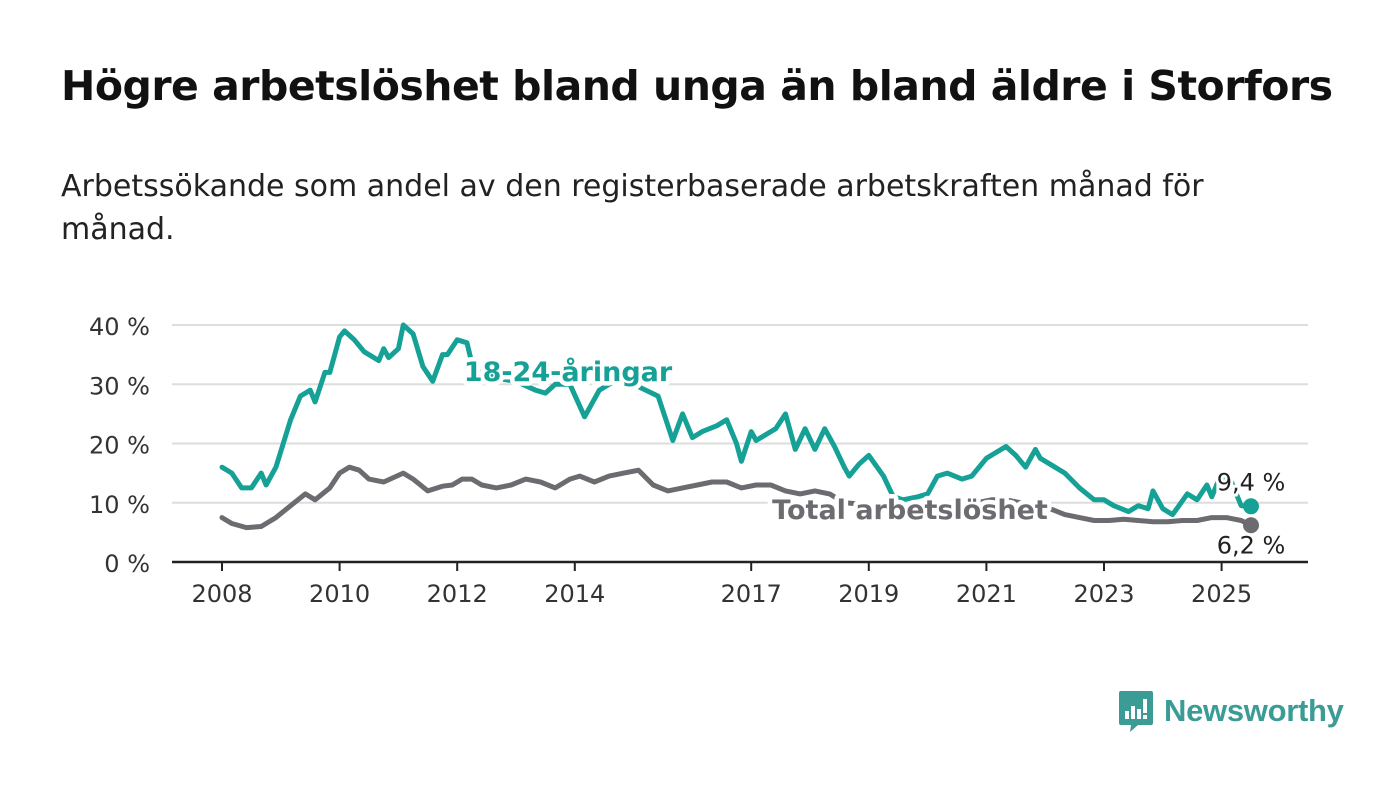  I want to click on x-tick-label: 2025, so click(1221, 594).